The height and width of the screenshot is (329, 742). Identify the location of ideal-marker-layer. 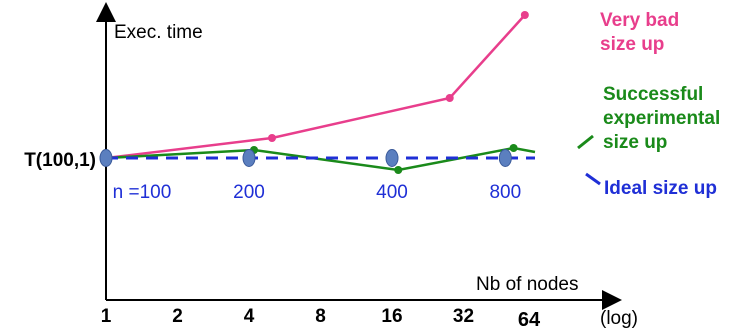
(305, 158).